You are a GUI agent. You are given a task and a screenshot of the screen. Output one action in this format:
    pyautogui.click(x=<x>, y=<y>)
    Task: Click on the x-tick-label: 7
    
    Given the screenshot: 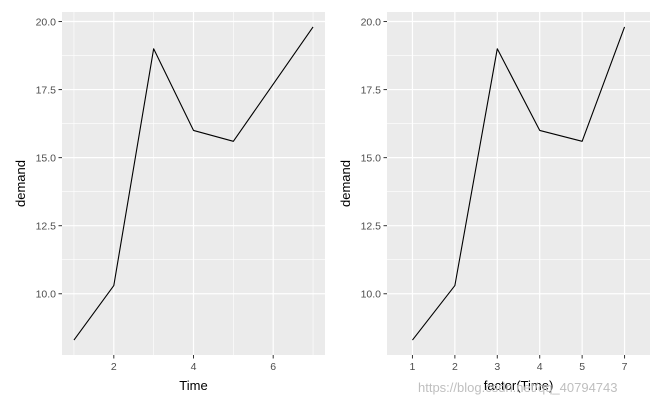 What is the action you would take?
    pyautogui.click(x=625, y=367)
    